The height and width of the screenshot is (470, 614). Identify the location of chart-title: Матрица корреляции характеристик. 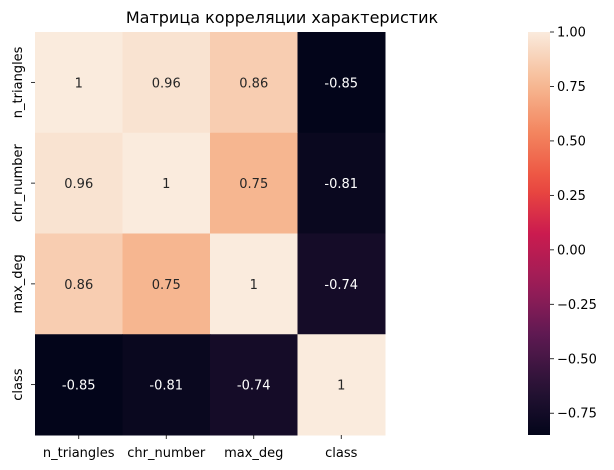
(282, 17).